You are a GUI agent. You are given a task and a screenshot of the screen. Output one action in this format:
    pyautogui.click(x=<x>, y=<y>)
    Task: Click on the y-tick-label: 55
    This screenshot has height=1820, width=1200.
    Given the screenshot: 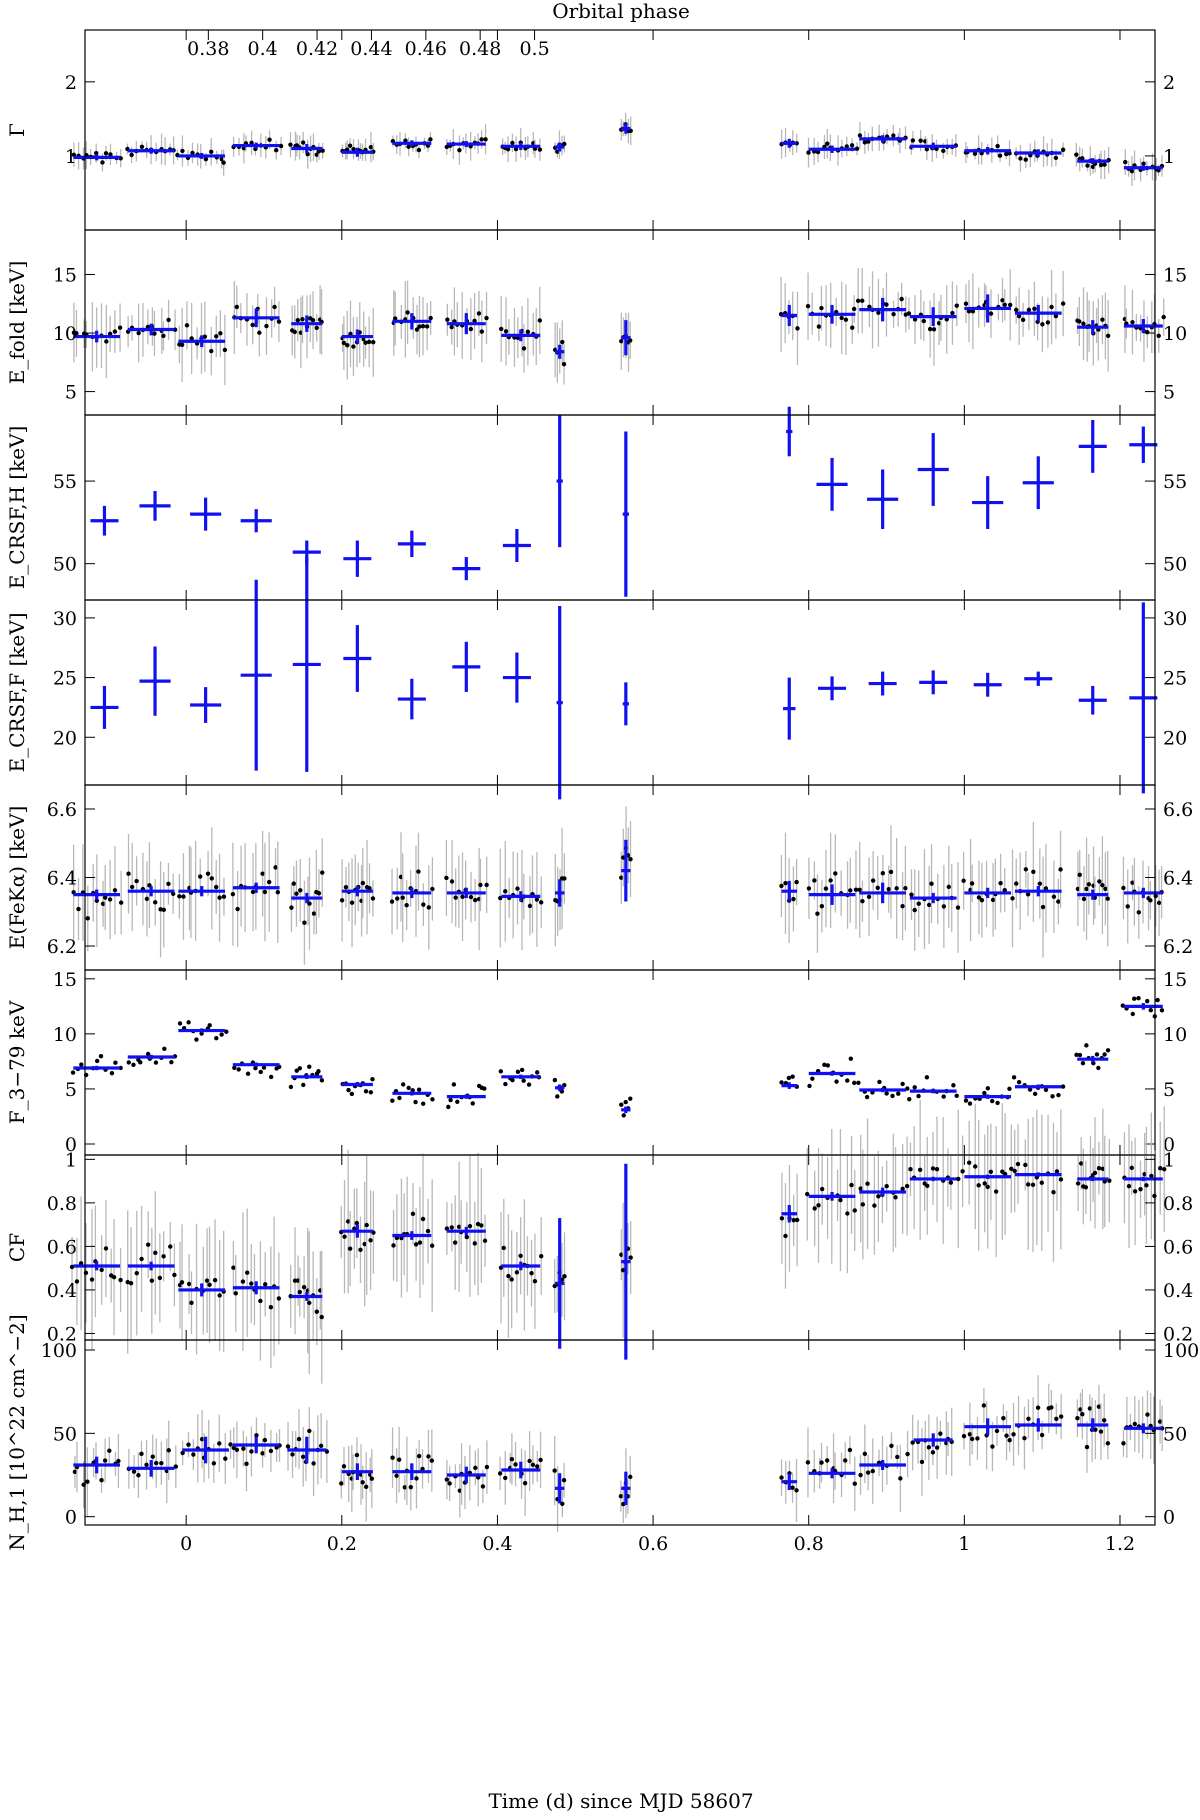 What is the action you would take?
    pyautogui.click(x=65, y=482)
    